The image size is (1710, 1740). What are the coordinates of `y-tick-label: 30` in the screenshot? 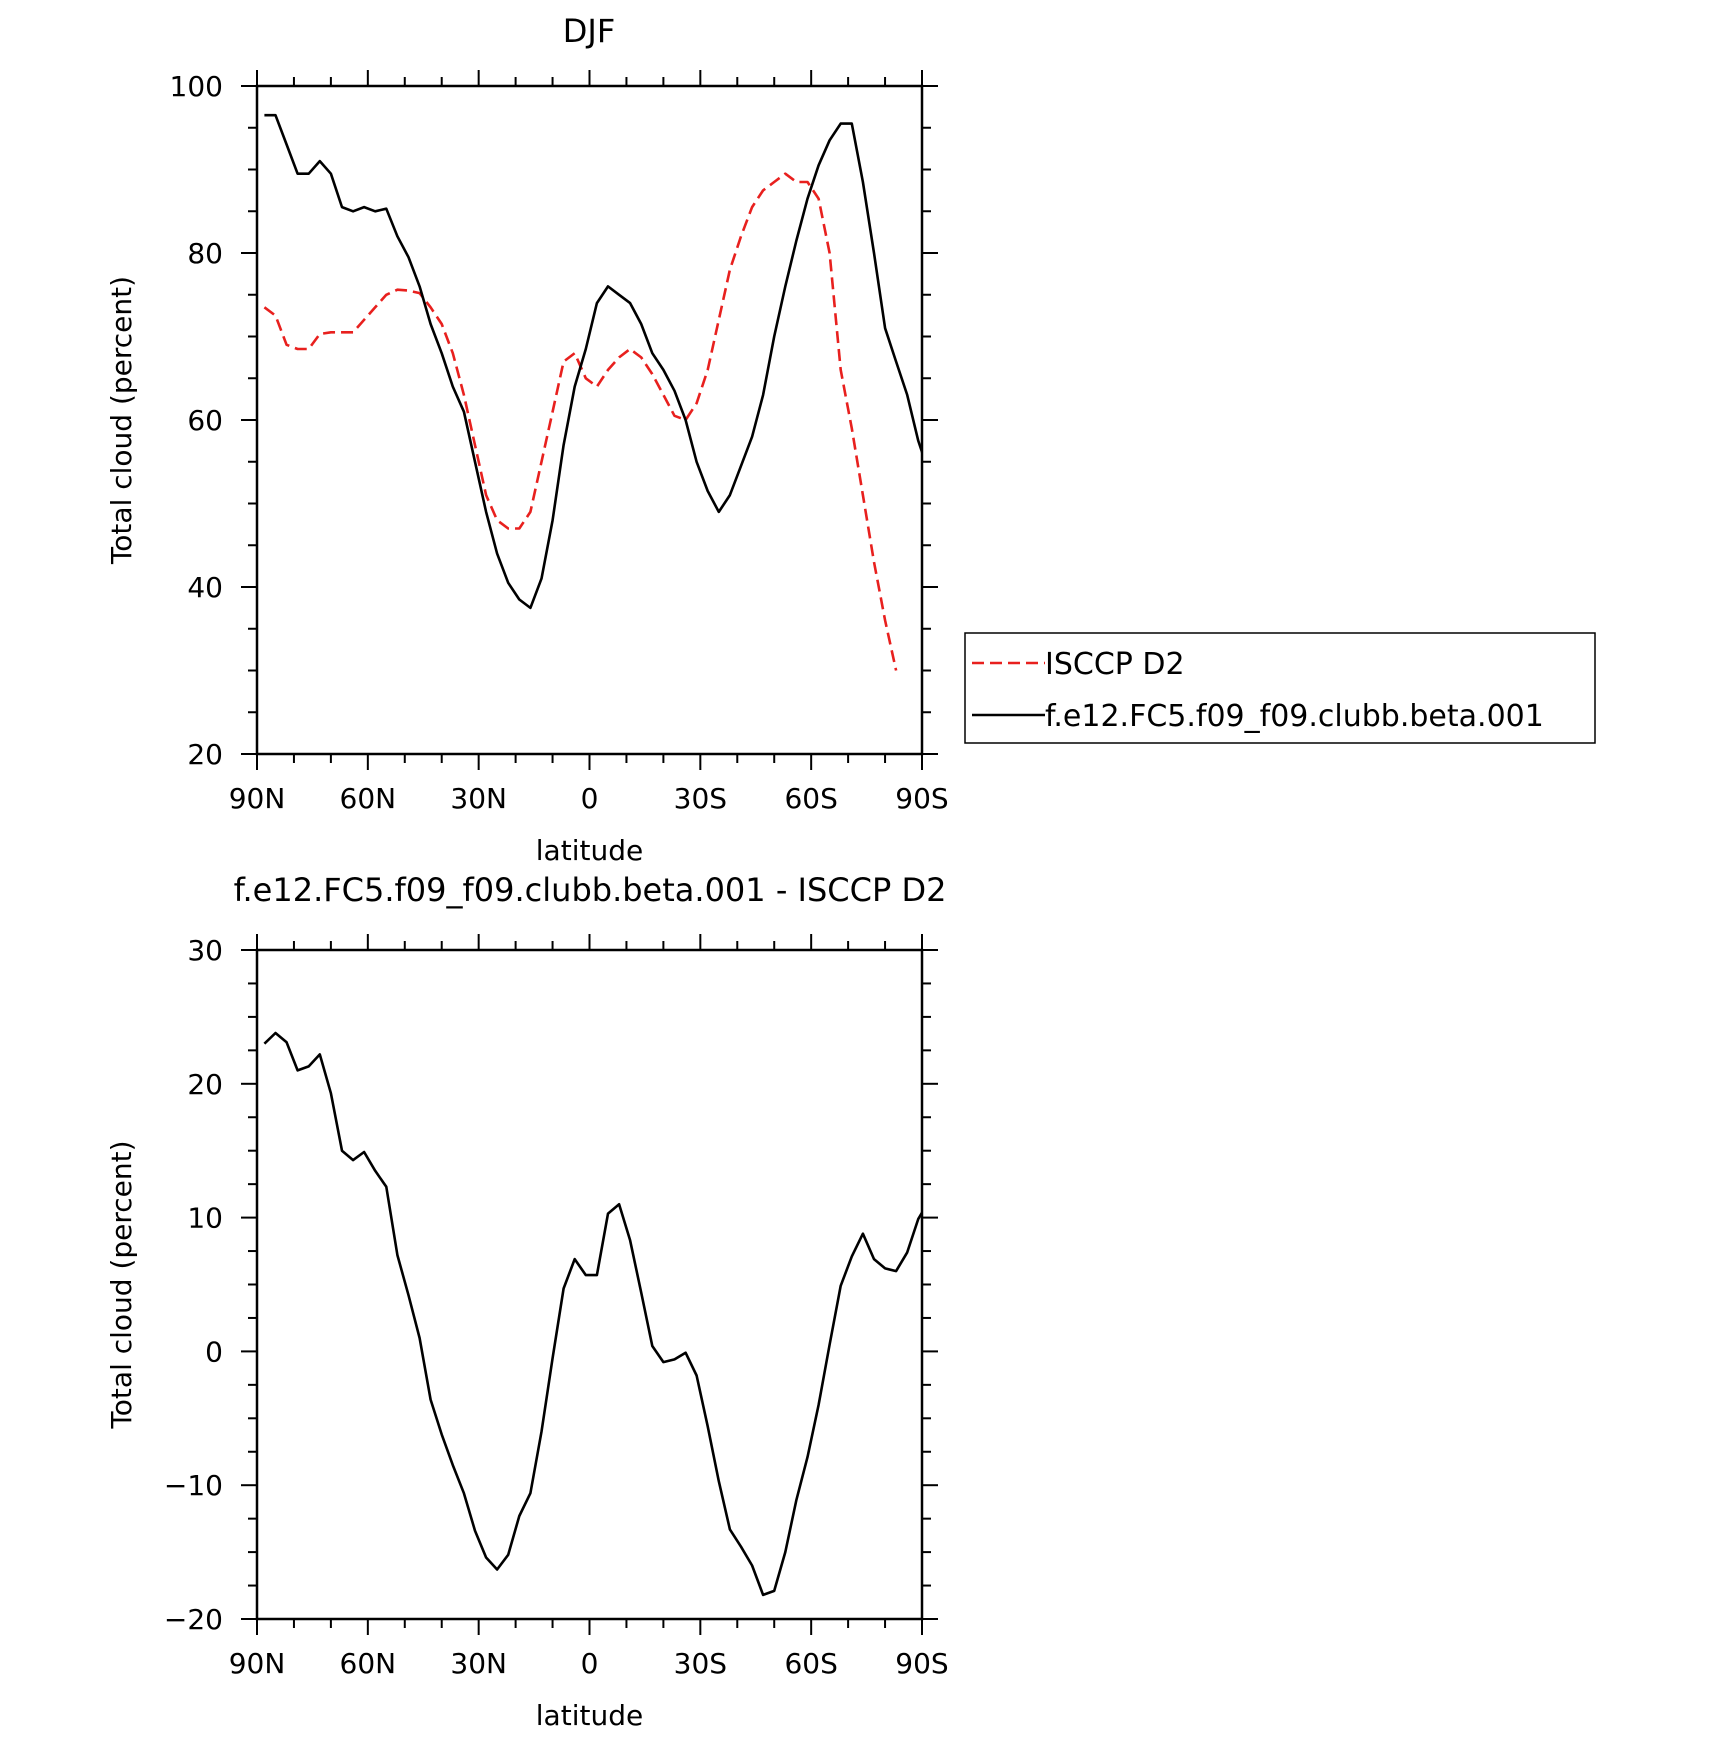 It's located at (205, 950).